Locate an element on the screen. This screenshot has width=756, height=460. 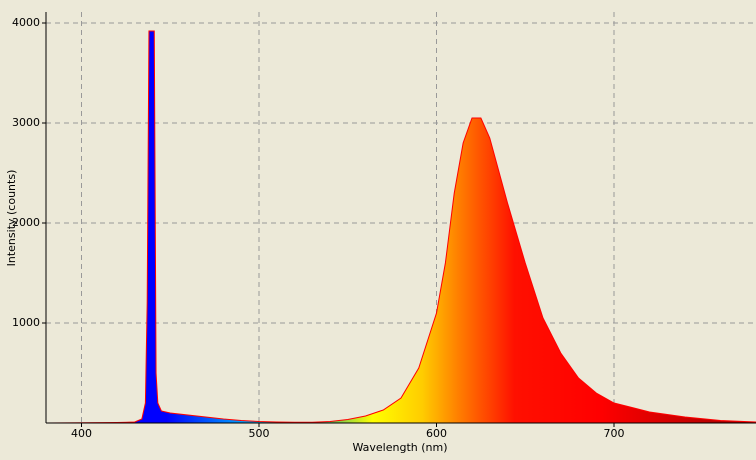
x-axis-label: Wavelength (nm) is located at coordinates (399, 447).